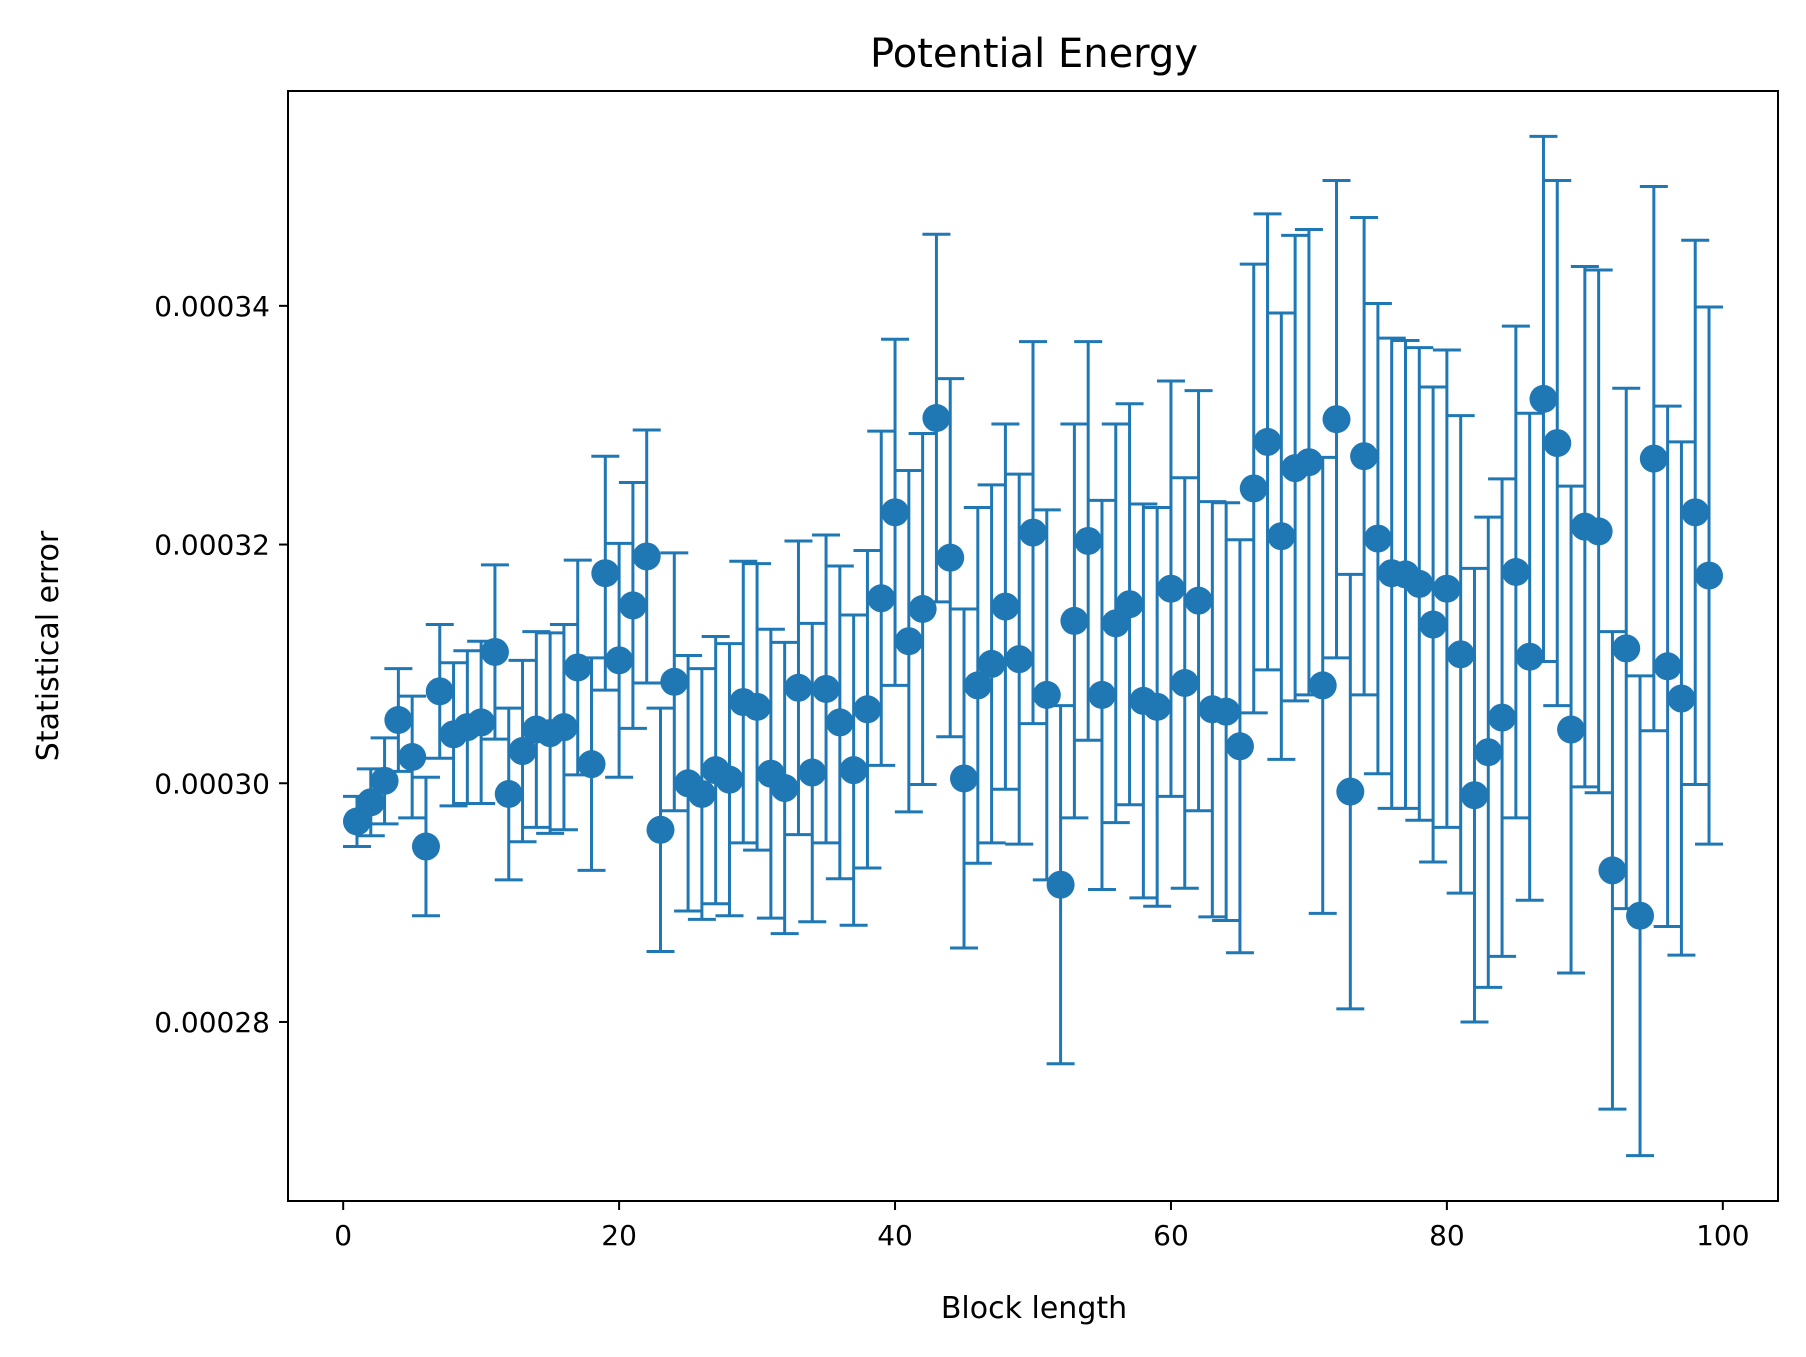  What do you see at coordinates (48, 645) in the screenshot?
I see `y-axis-label: Statistical error` at bounding box center [48, 645].